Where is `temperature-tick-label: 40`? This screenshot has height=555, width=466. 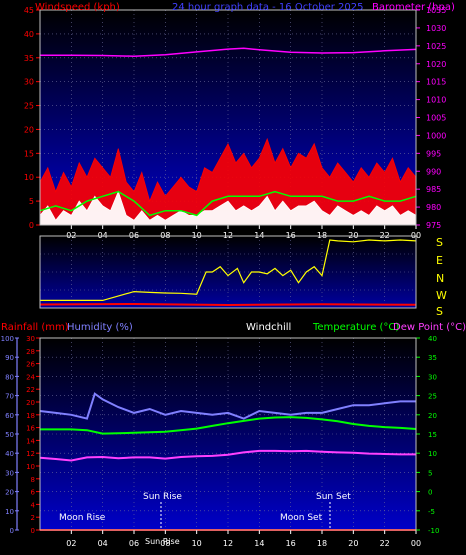
temperature-tick-label: 40 is located at coordinates (432, 339).